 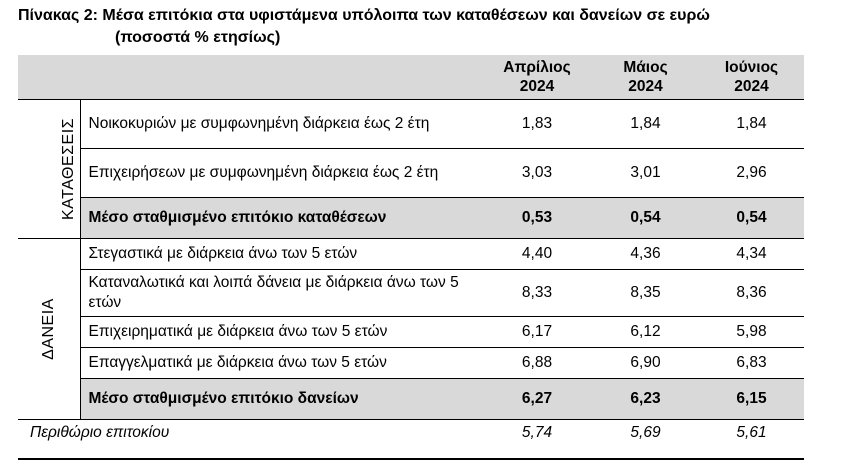 I want to click on cell-value: 4,34, so click(x=751, y=254).